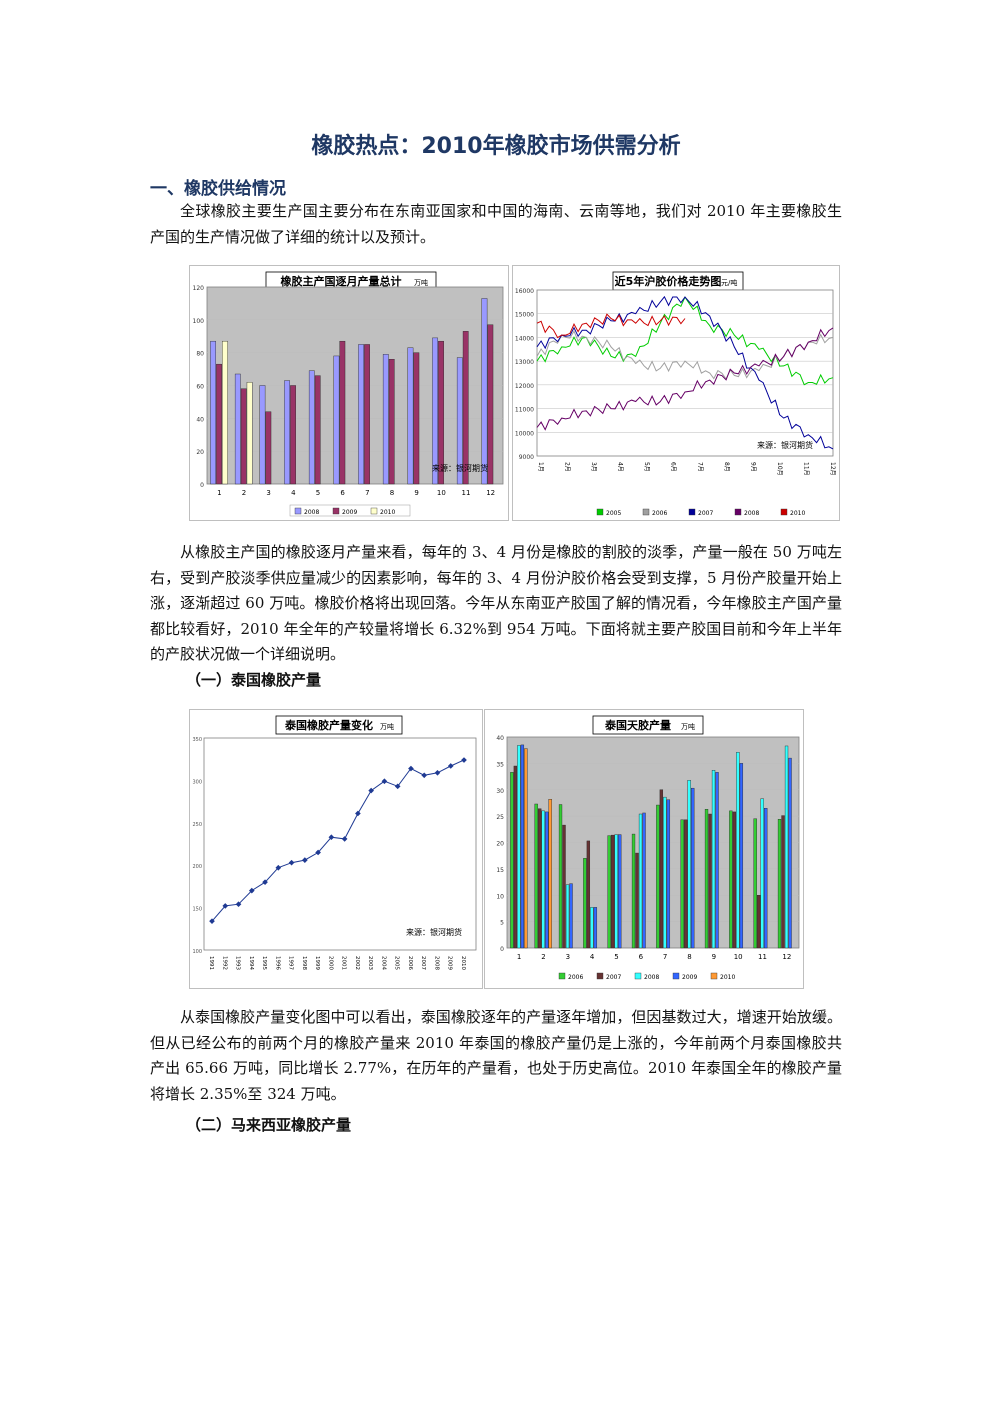 The width and height of the screenshot is (992, 1403). What do you see at coordinates (339, 725) in the screenshot?
I see `chart-title-box` at bounding box center [339, 725].